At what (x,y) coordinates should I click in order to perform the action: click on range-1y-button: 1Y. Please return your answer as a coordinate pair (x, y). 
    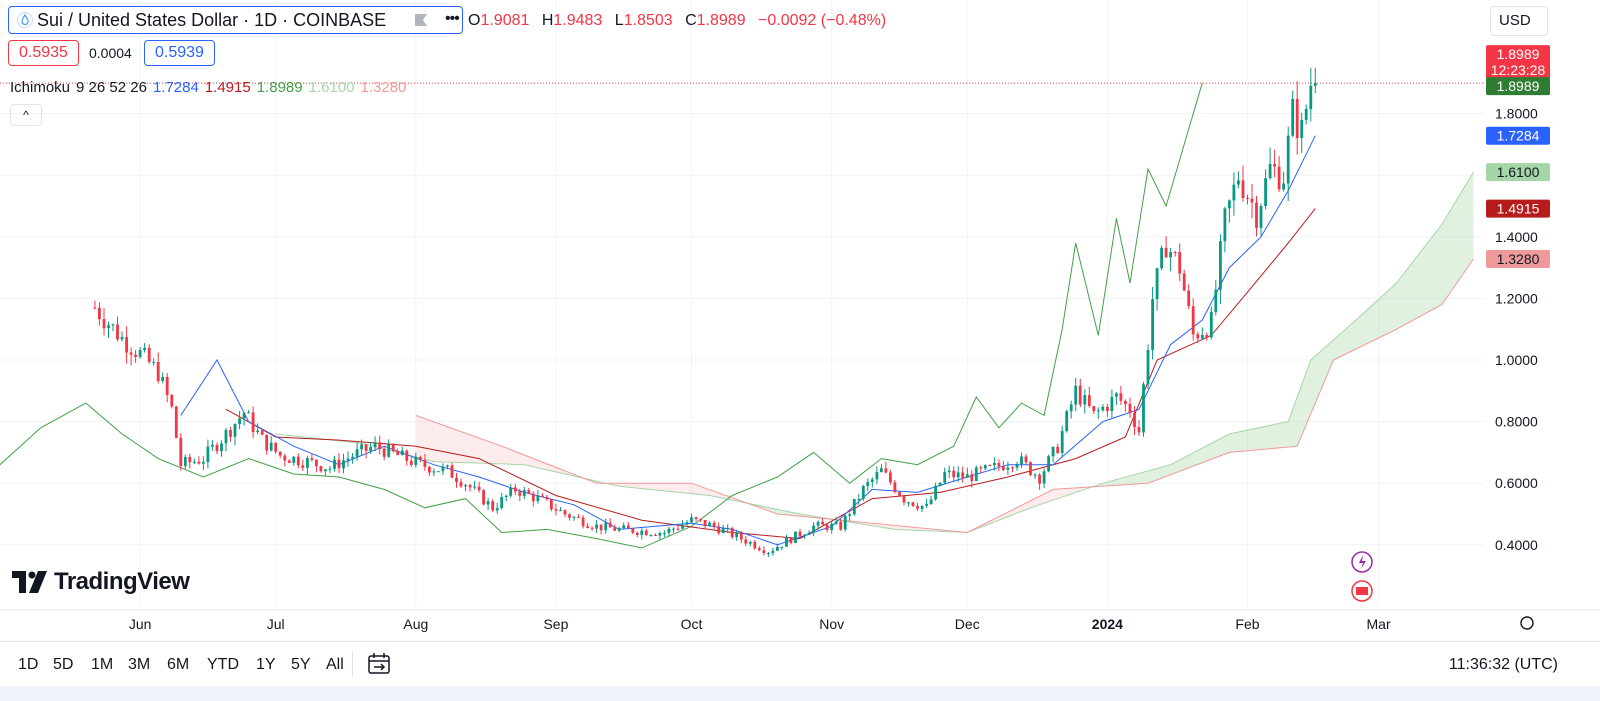
    Looking at the image, I should click on (266, 664).